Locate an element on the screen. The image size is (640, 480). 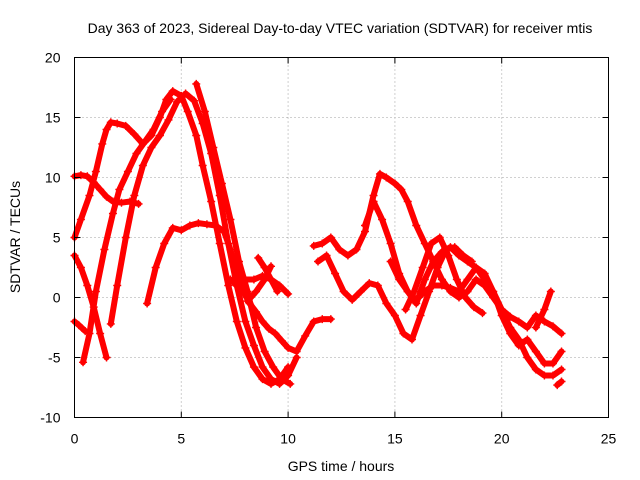
y-tick-label: -5 is located at coordinates (54, 358).